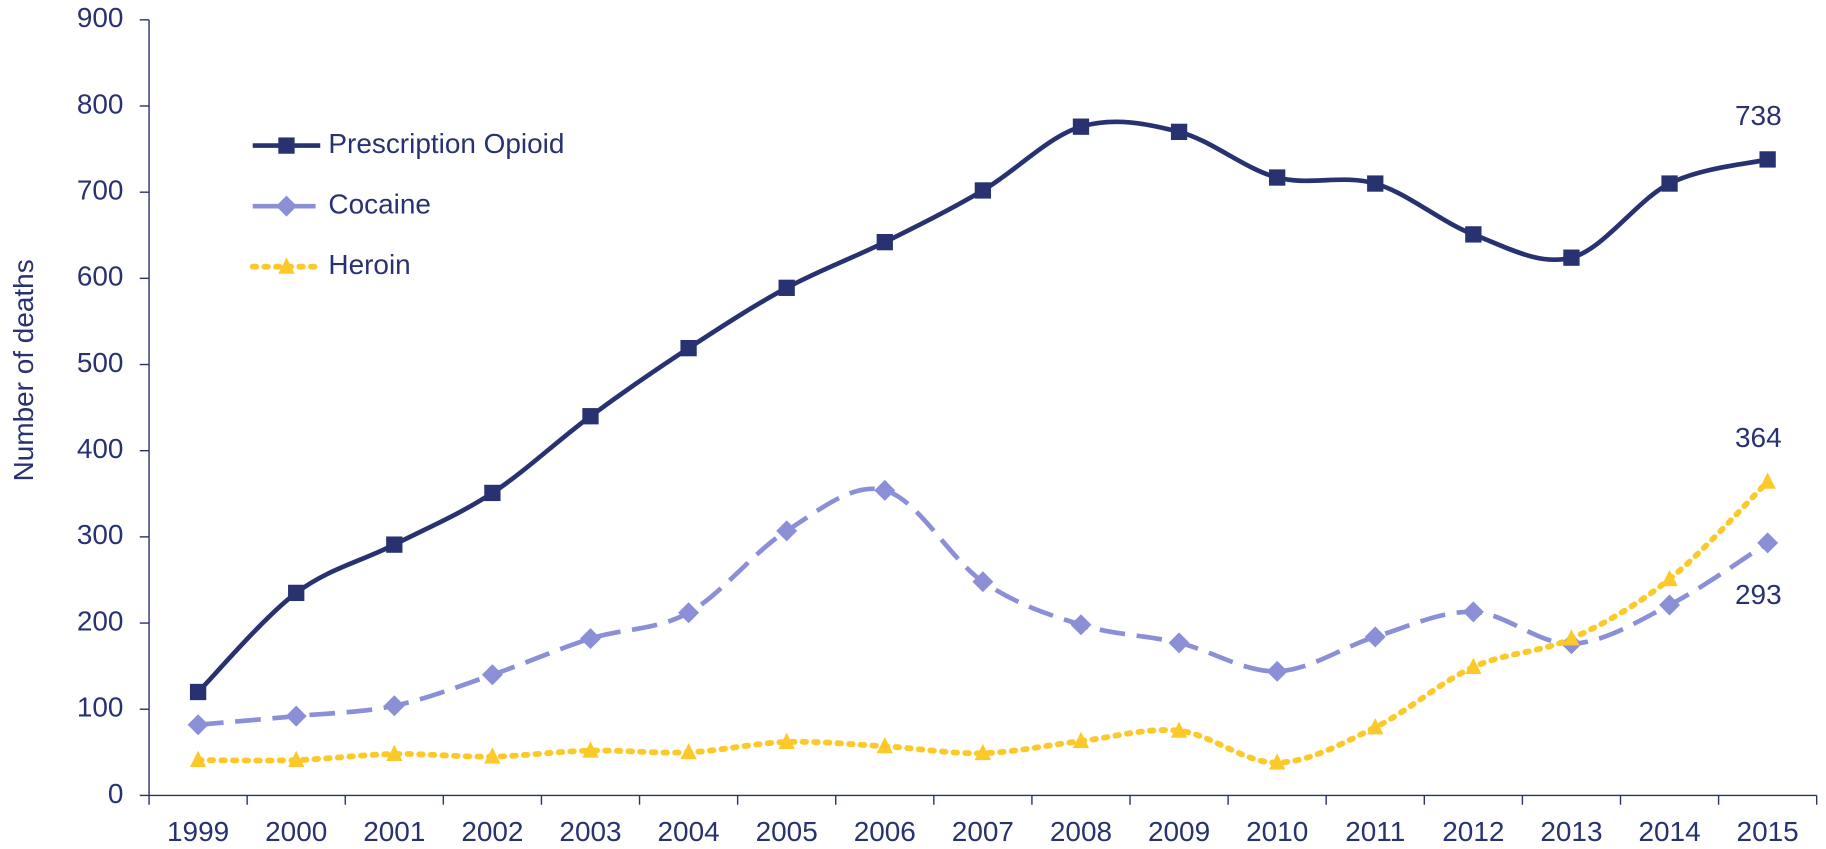 The image size is (1826, 849). What do you see at coordinates (116, 793) in the screenshot?
I see `y-tick-label: 0` at bounding box center [116, 793].